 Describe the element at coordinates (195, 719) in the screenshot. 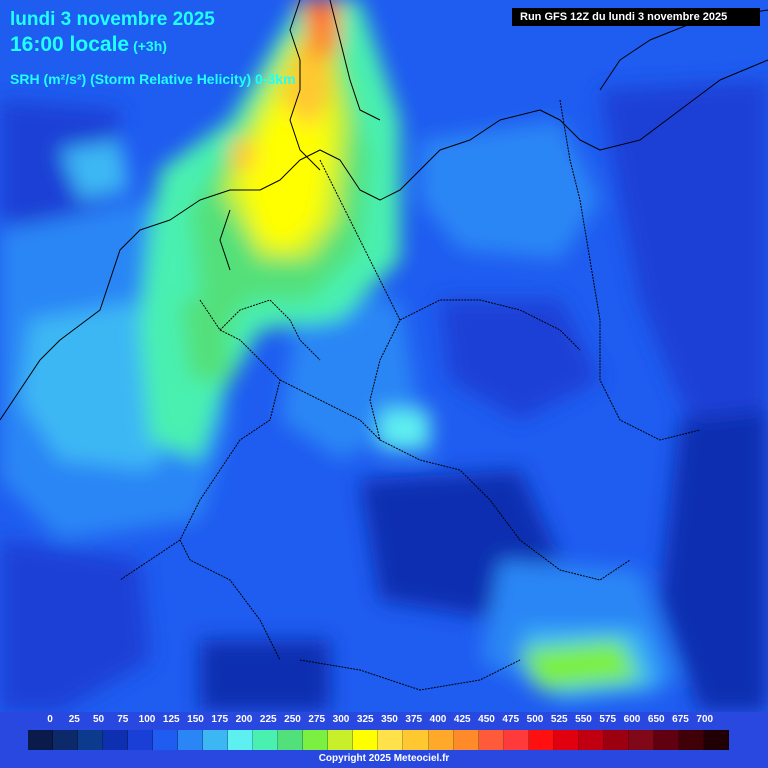

I see `legend-label: 150` at that location.